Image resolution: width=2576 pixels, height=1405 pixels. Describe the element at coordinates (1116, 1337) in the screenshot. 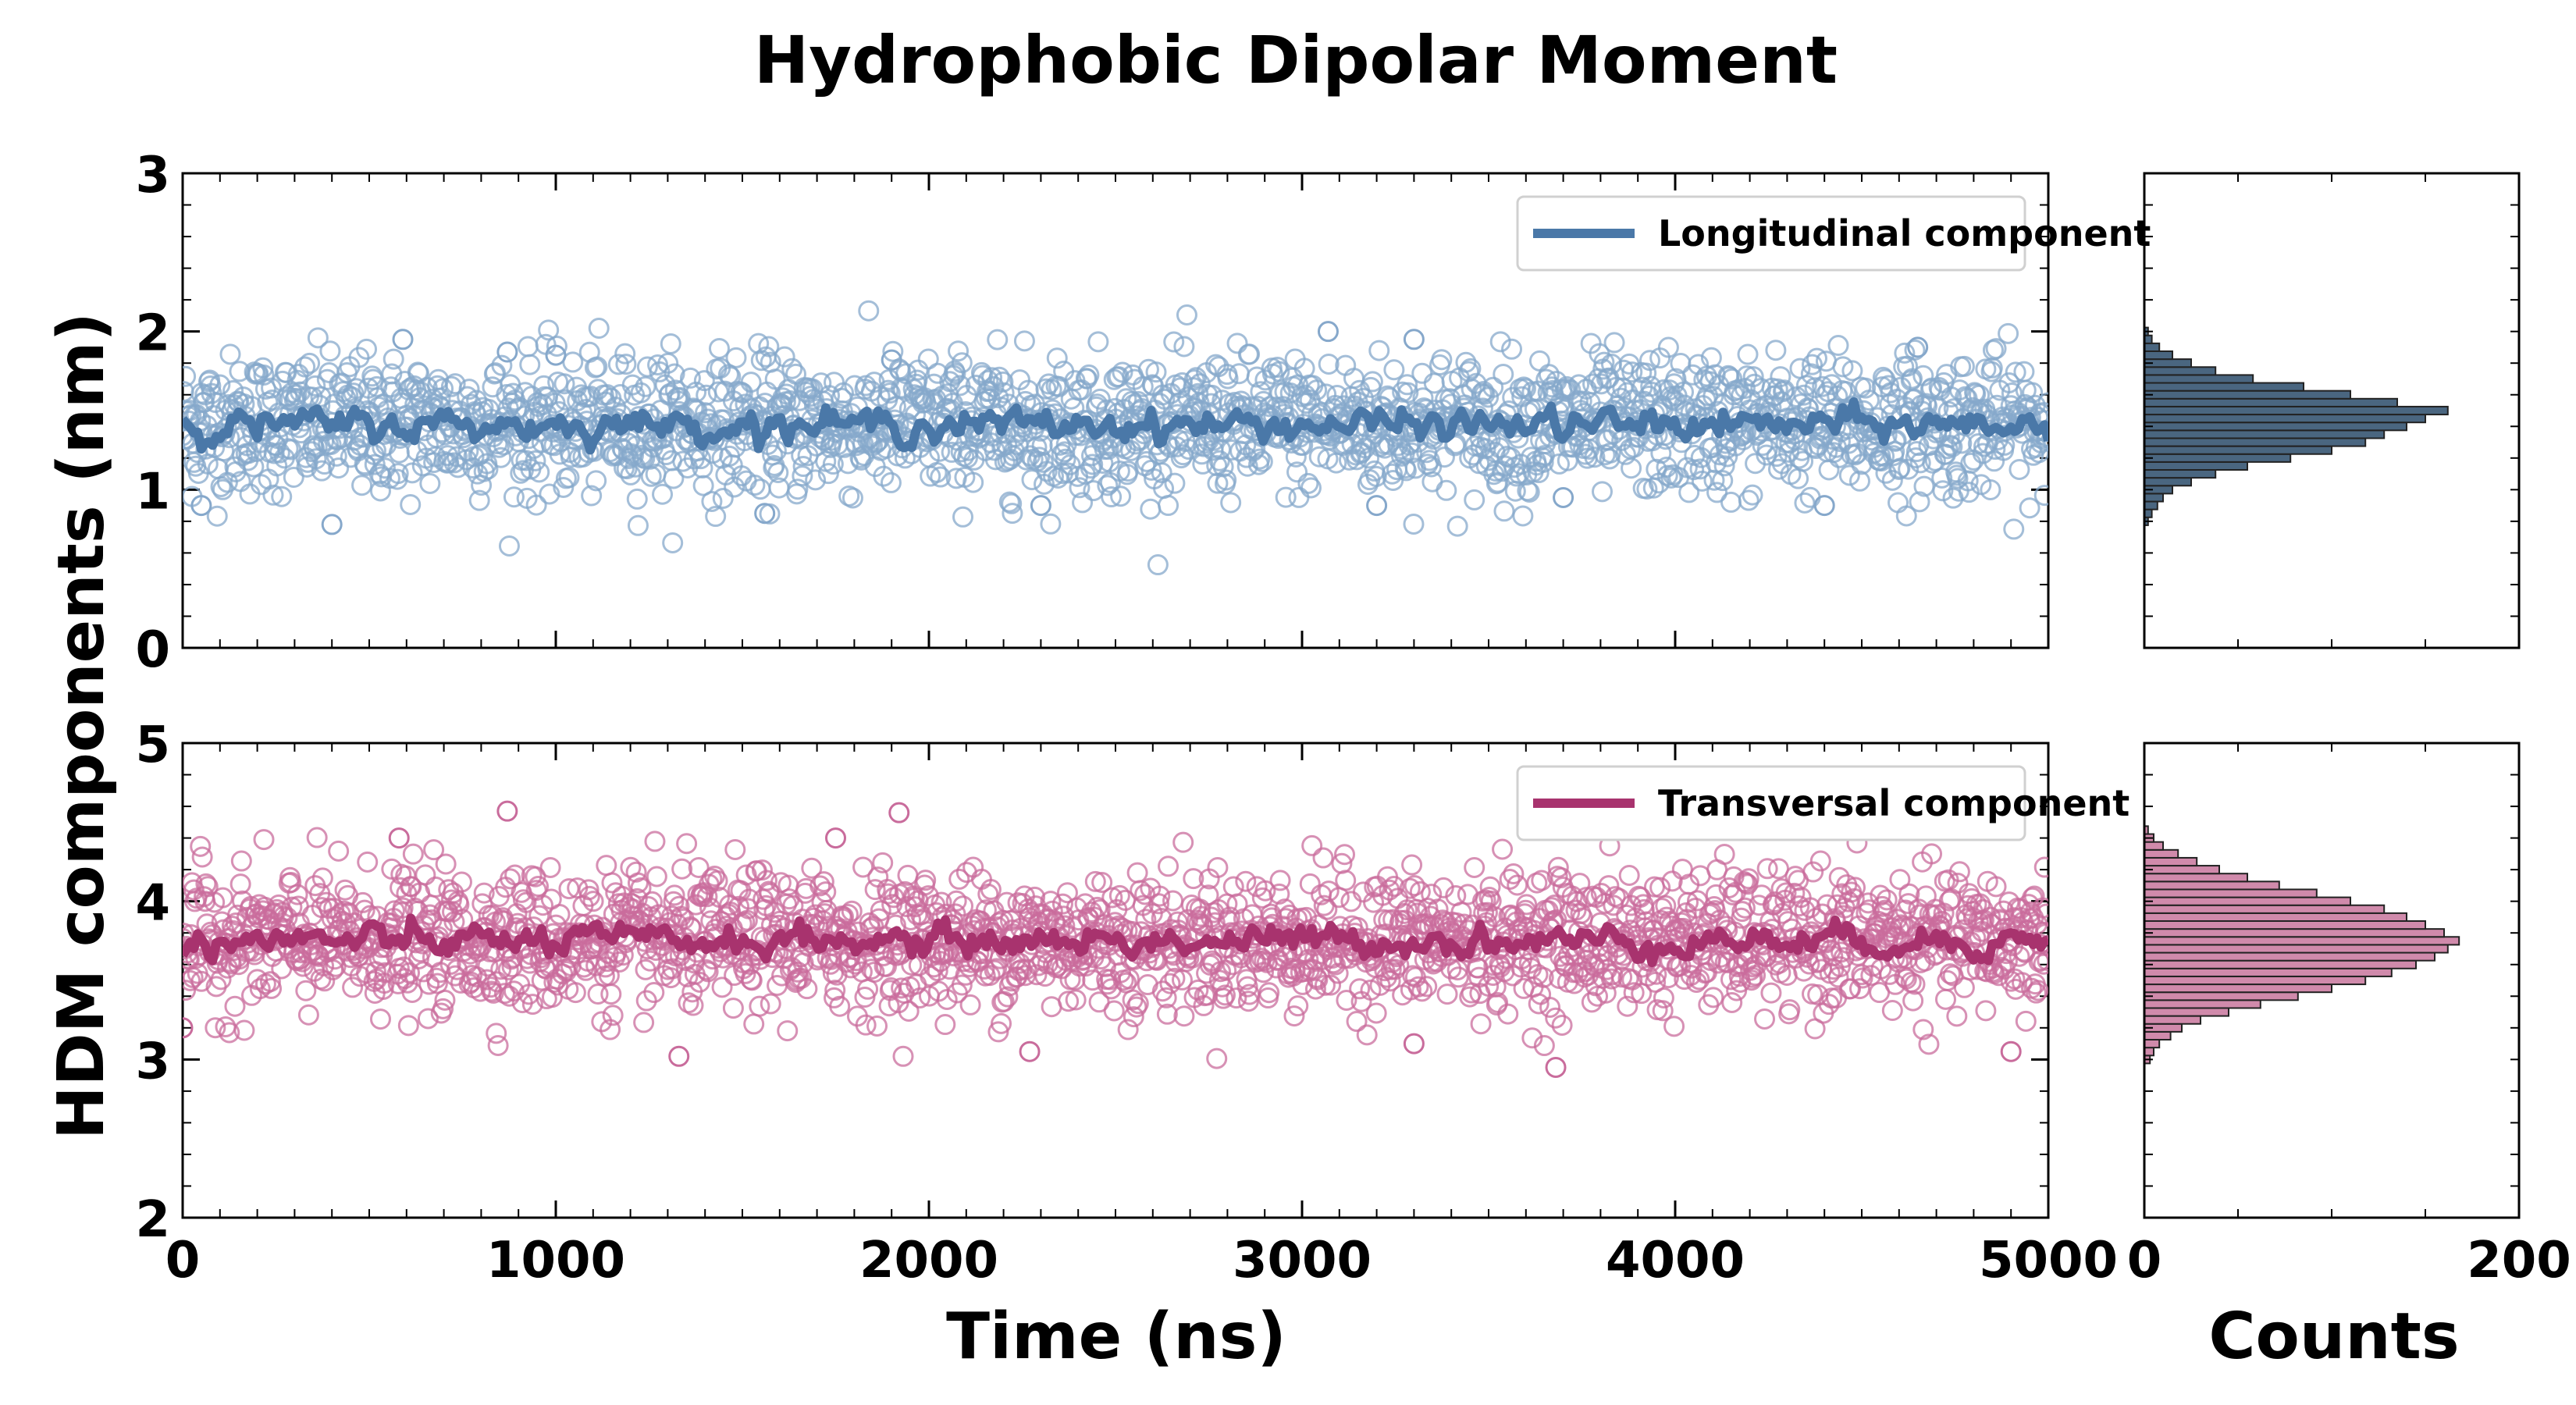

I see `x-axis-label-time: Time (ns)` at that location.